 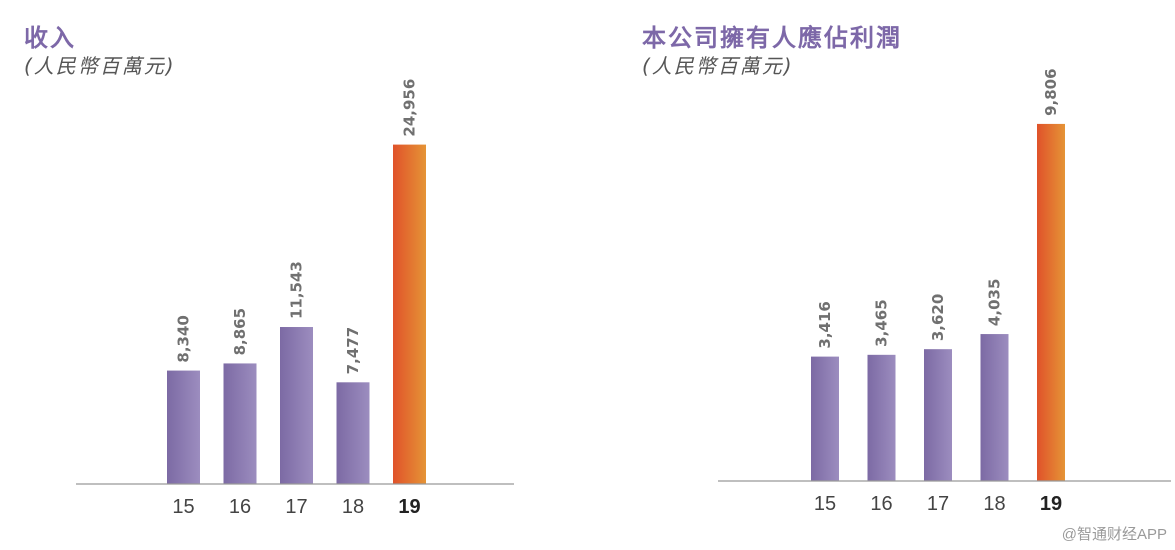 I want to click on watermark: @智通财经APP, so click(x=1114, y=534).